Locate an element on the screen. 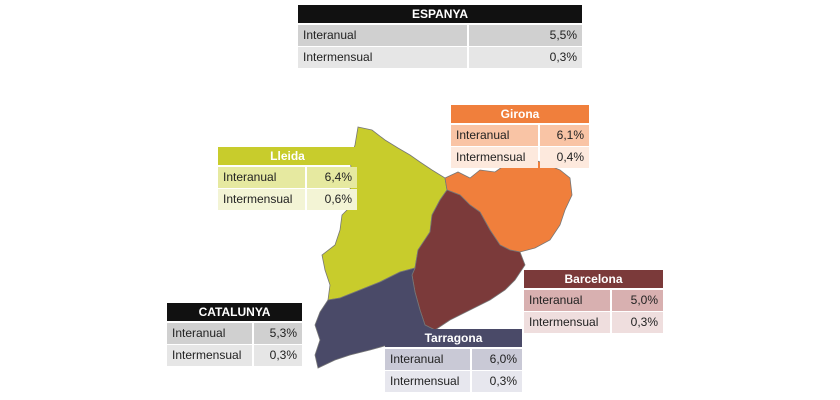 Image resolution: width=840 pixels, height=400 pixels. row-value: 6,1% is located at coordinates (571, 135).